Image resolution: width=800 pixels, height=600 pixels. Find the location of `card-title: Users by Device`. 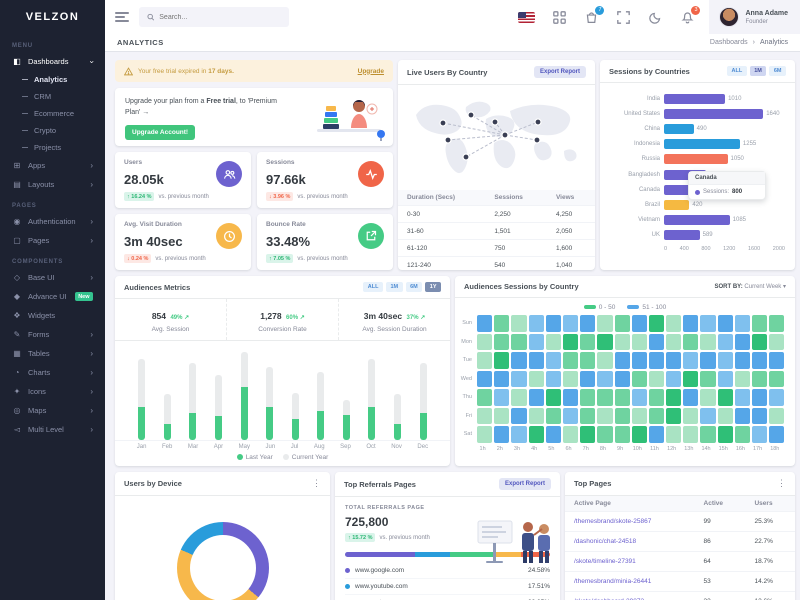

card-title: Users by Device is located at coordinates (153, 483).